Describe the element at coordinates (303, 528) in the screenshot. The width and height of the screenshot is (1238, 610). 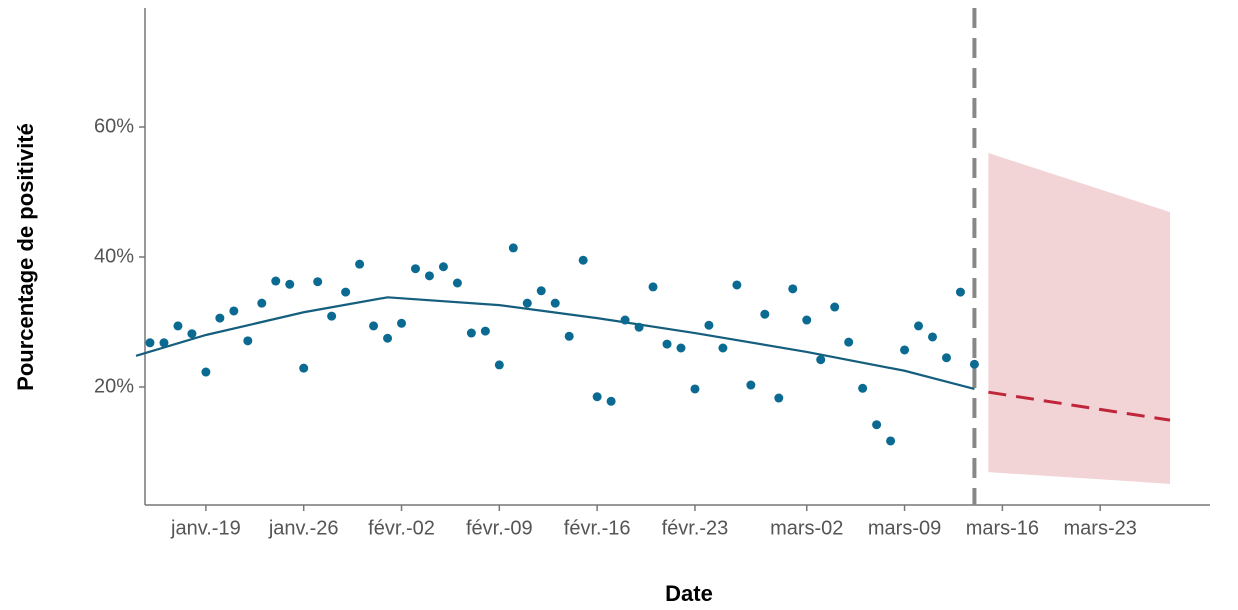
I see `x-tick-label: janv.-26` at that location.